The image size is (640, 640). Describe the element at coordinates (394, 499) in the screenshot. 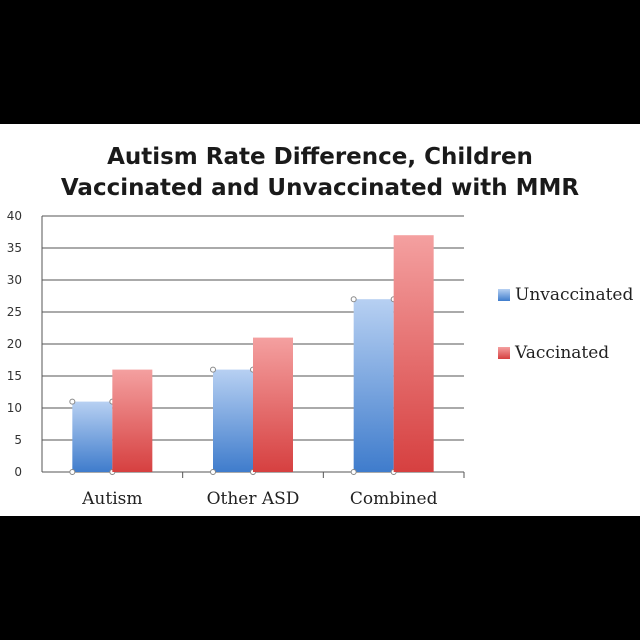

I see `x-category-label-combined: Combined` at that location.